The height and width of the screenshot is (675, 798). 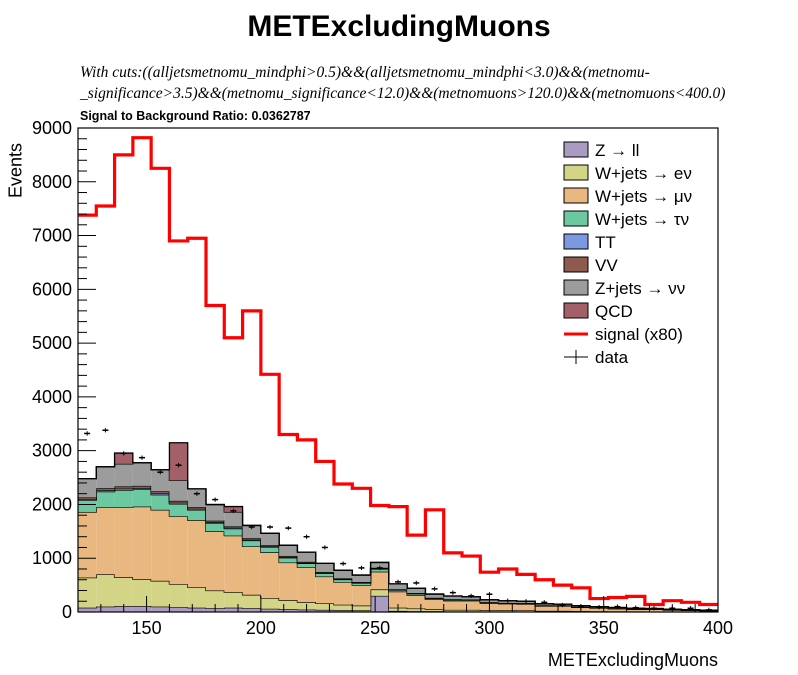 What do you see at coordinates (67, 612) in the screenshot?
I see `y-tick-label: 0` at bounding box center [67, 612].